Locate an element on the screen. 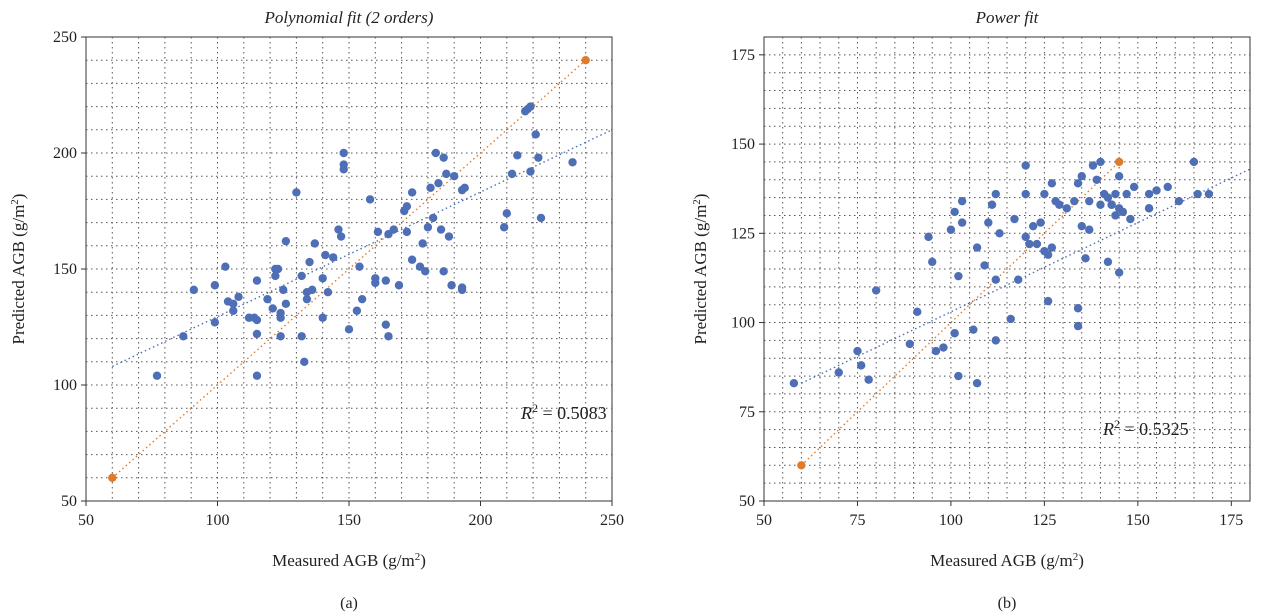 The height and width of the screenshot is (616, 1265). chart-title: Polynomial fit (2 orders) is located at coordinates (349, 17).